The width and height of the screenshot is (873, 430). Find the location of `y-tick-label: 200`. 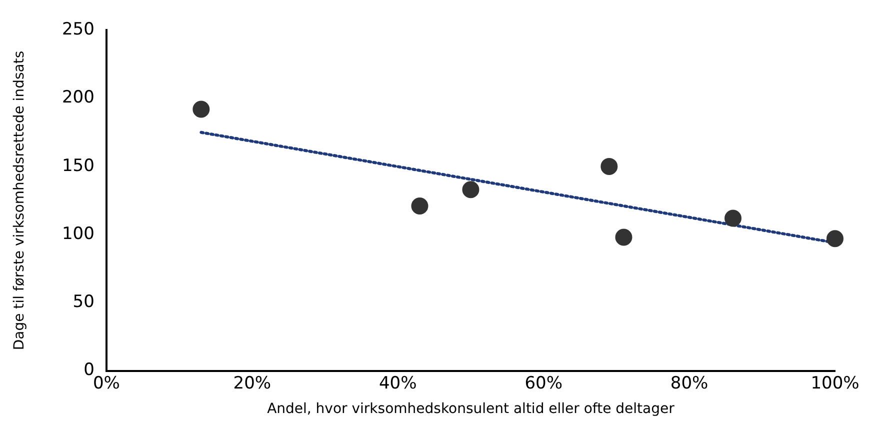

y-tick-label: 200 is located at coordinates (78, 98).